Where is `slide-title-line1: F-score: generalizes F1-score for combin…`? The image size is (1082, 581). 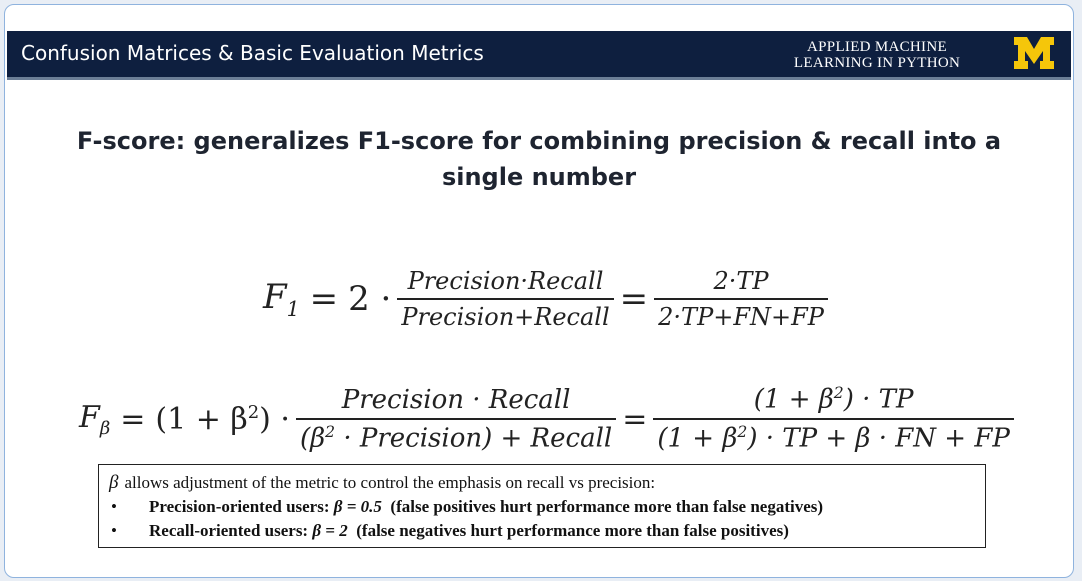 slide-title-line1: F-score: generalizes F1-score for combin… is located at coordinates (539, 141).